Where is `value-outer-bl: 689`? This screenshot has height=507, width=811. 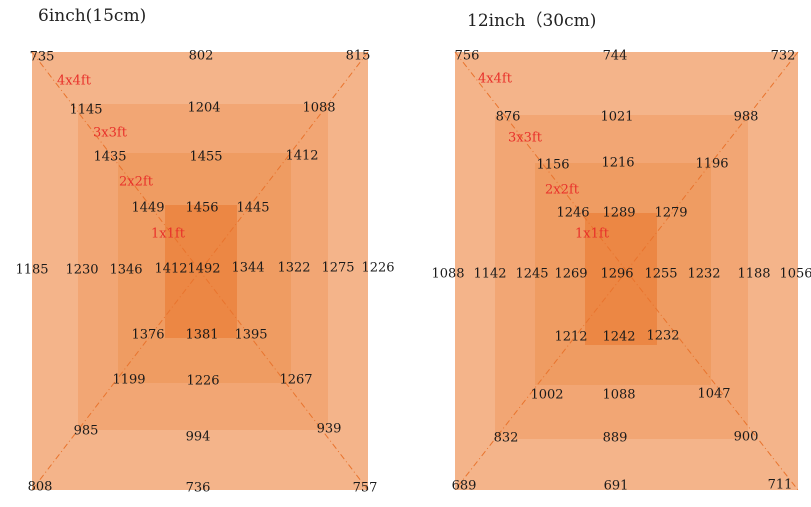
value-outer-bl: 689 is located at coordinates (464, 486).